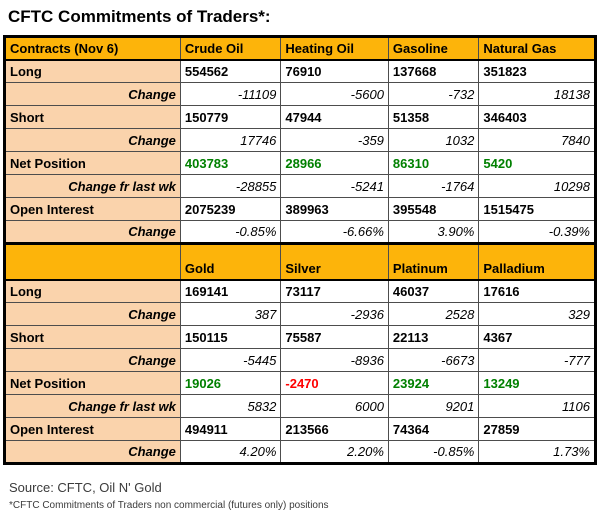 The width and height of the screenshot is (600, 528). What do you see at coordinates (537, 383) in the screenshot?
I see `cell-value: 13249` at bounding box center [537, 383].